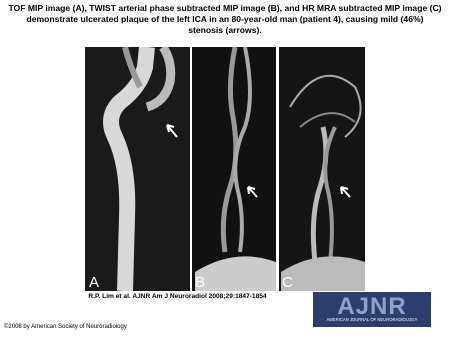 The width and height of the screenshot is (450, 338). I want to click on panel-label: C, so click(287, 282).